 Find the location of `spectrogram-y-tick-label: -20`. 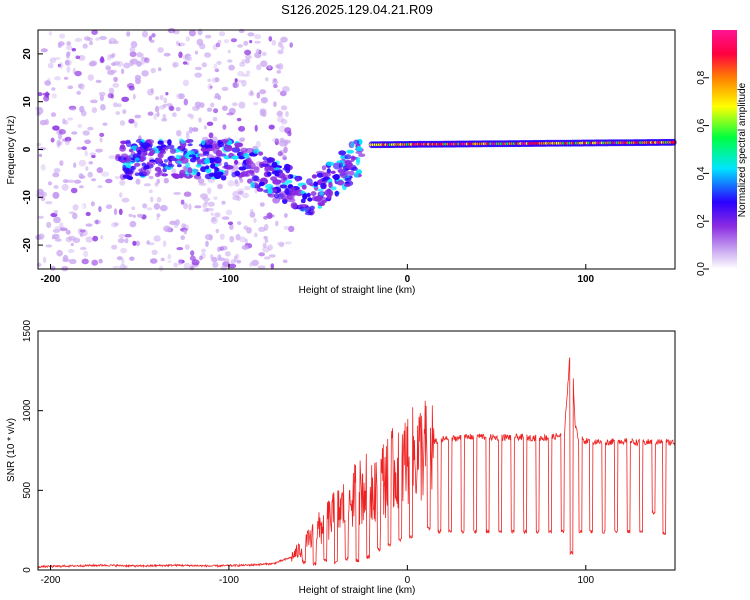

spectrogram-y-tick-label: -20 is located at coordinates (27, 244).